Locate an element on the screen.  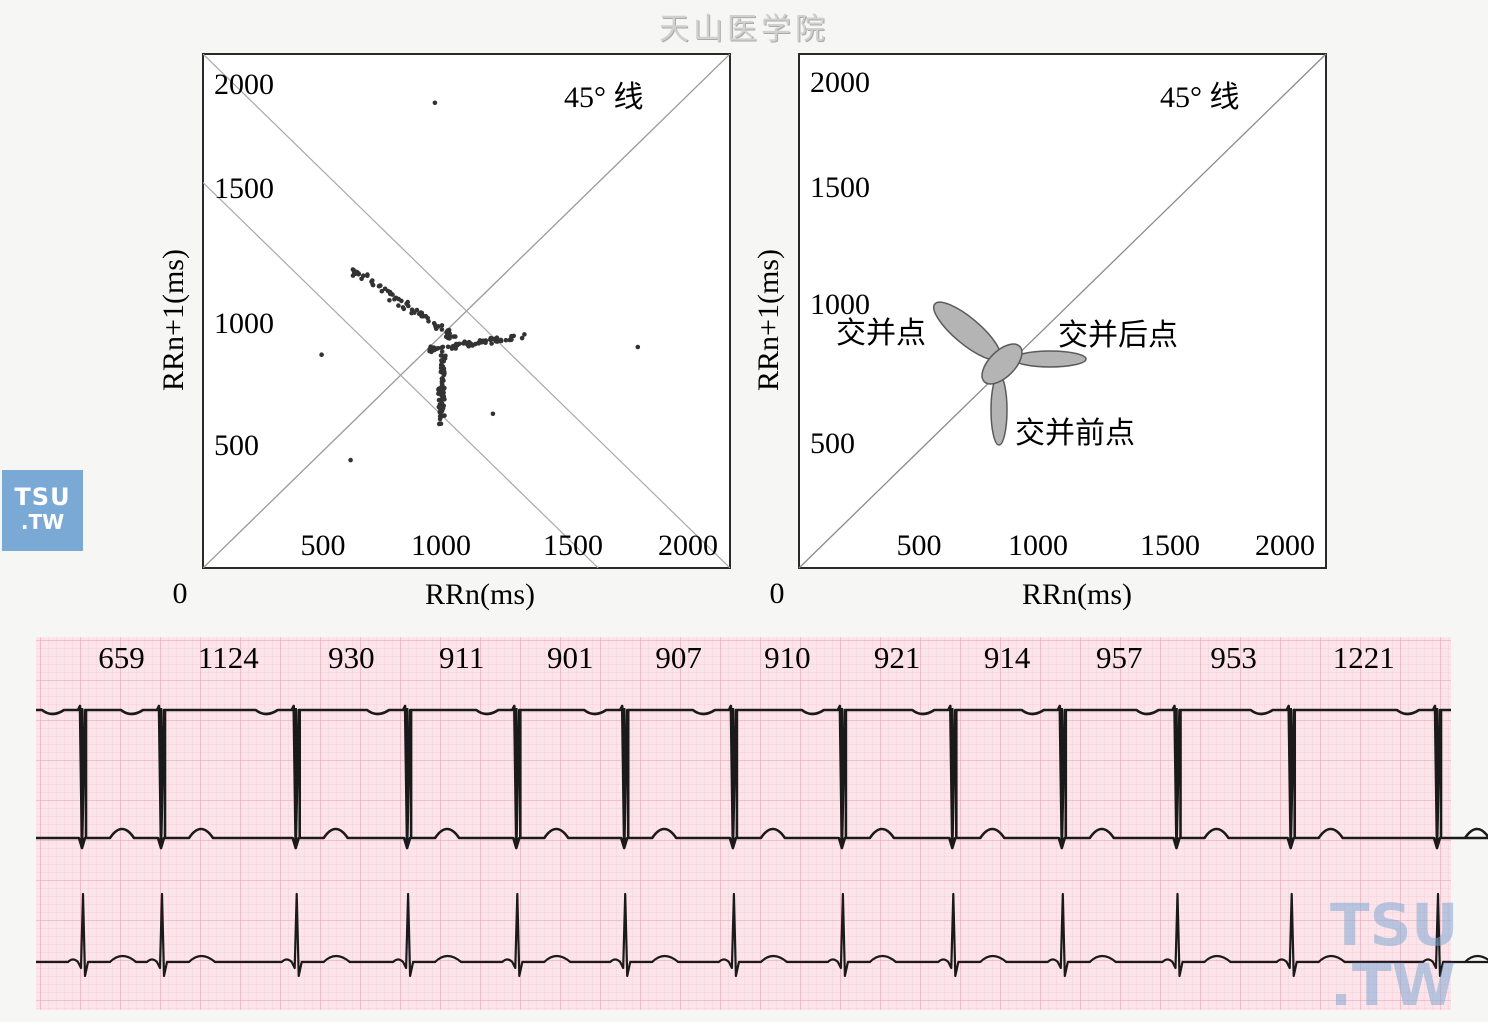
right-y-tick-label: 1000 is located at coordinates (840, 304).